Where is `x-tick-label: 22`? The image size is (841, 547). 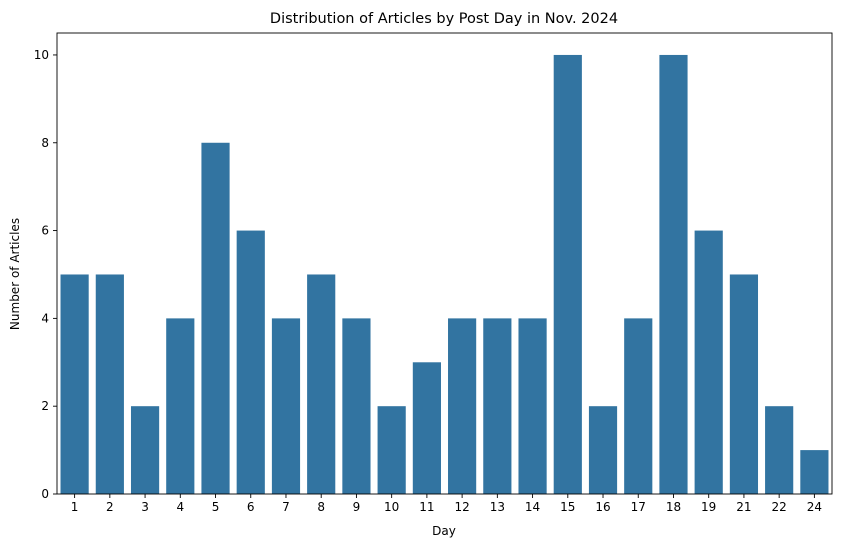 x-tick-label: 22 is located at coordinates (779, 507).